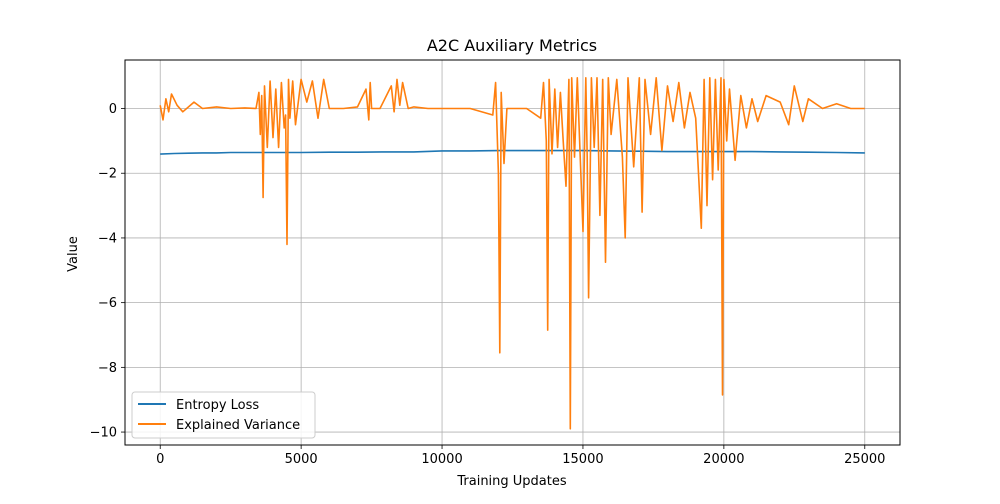  I want to click on legend-label-explained-variance: Explained Variance, so click(238, 425).